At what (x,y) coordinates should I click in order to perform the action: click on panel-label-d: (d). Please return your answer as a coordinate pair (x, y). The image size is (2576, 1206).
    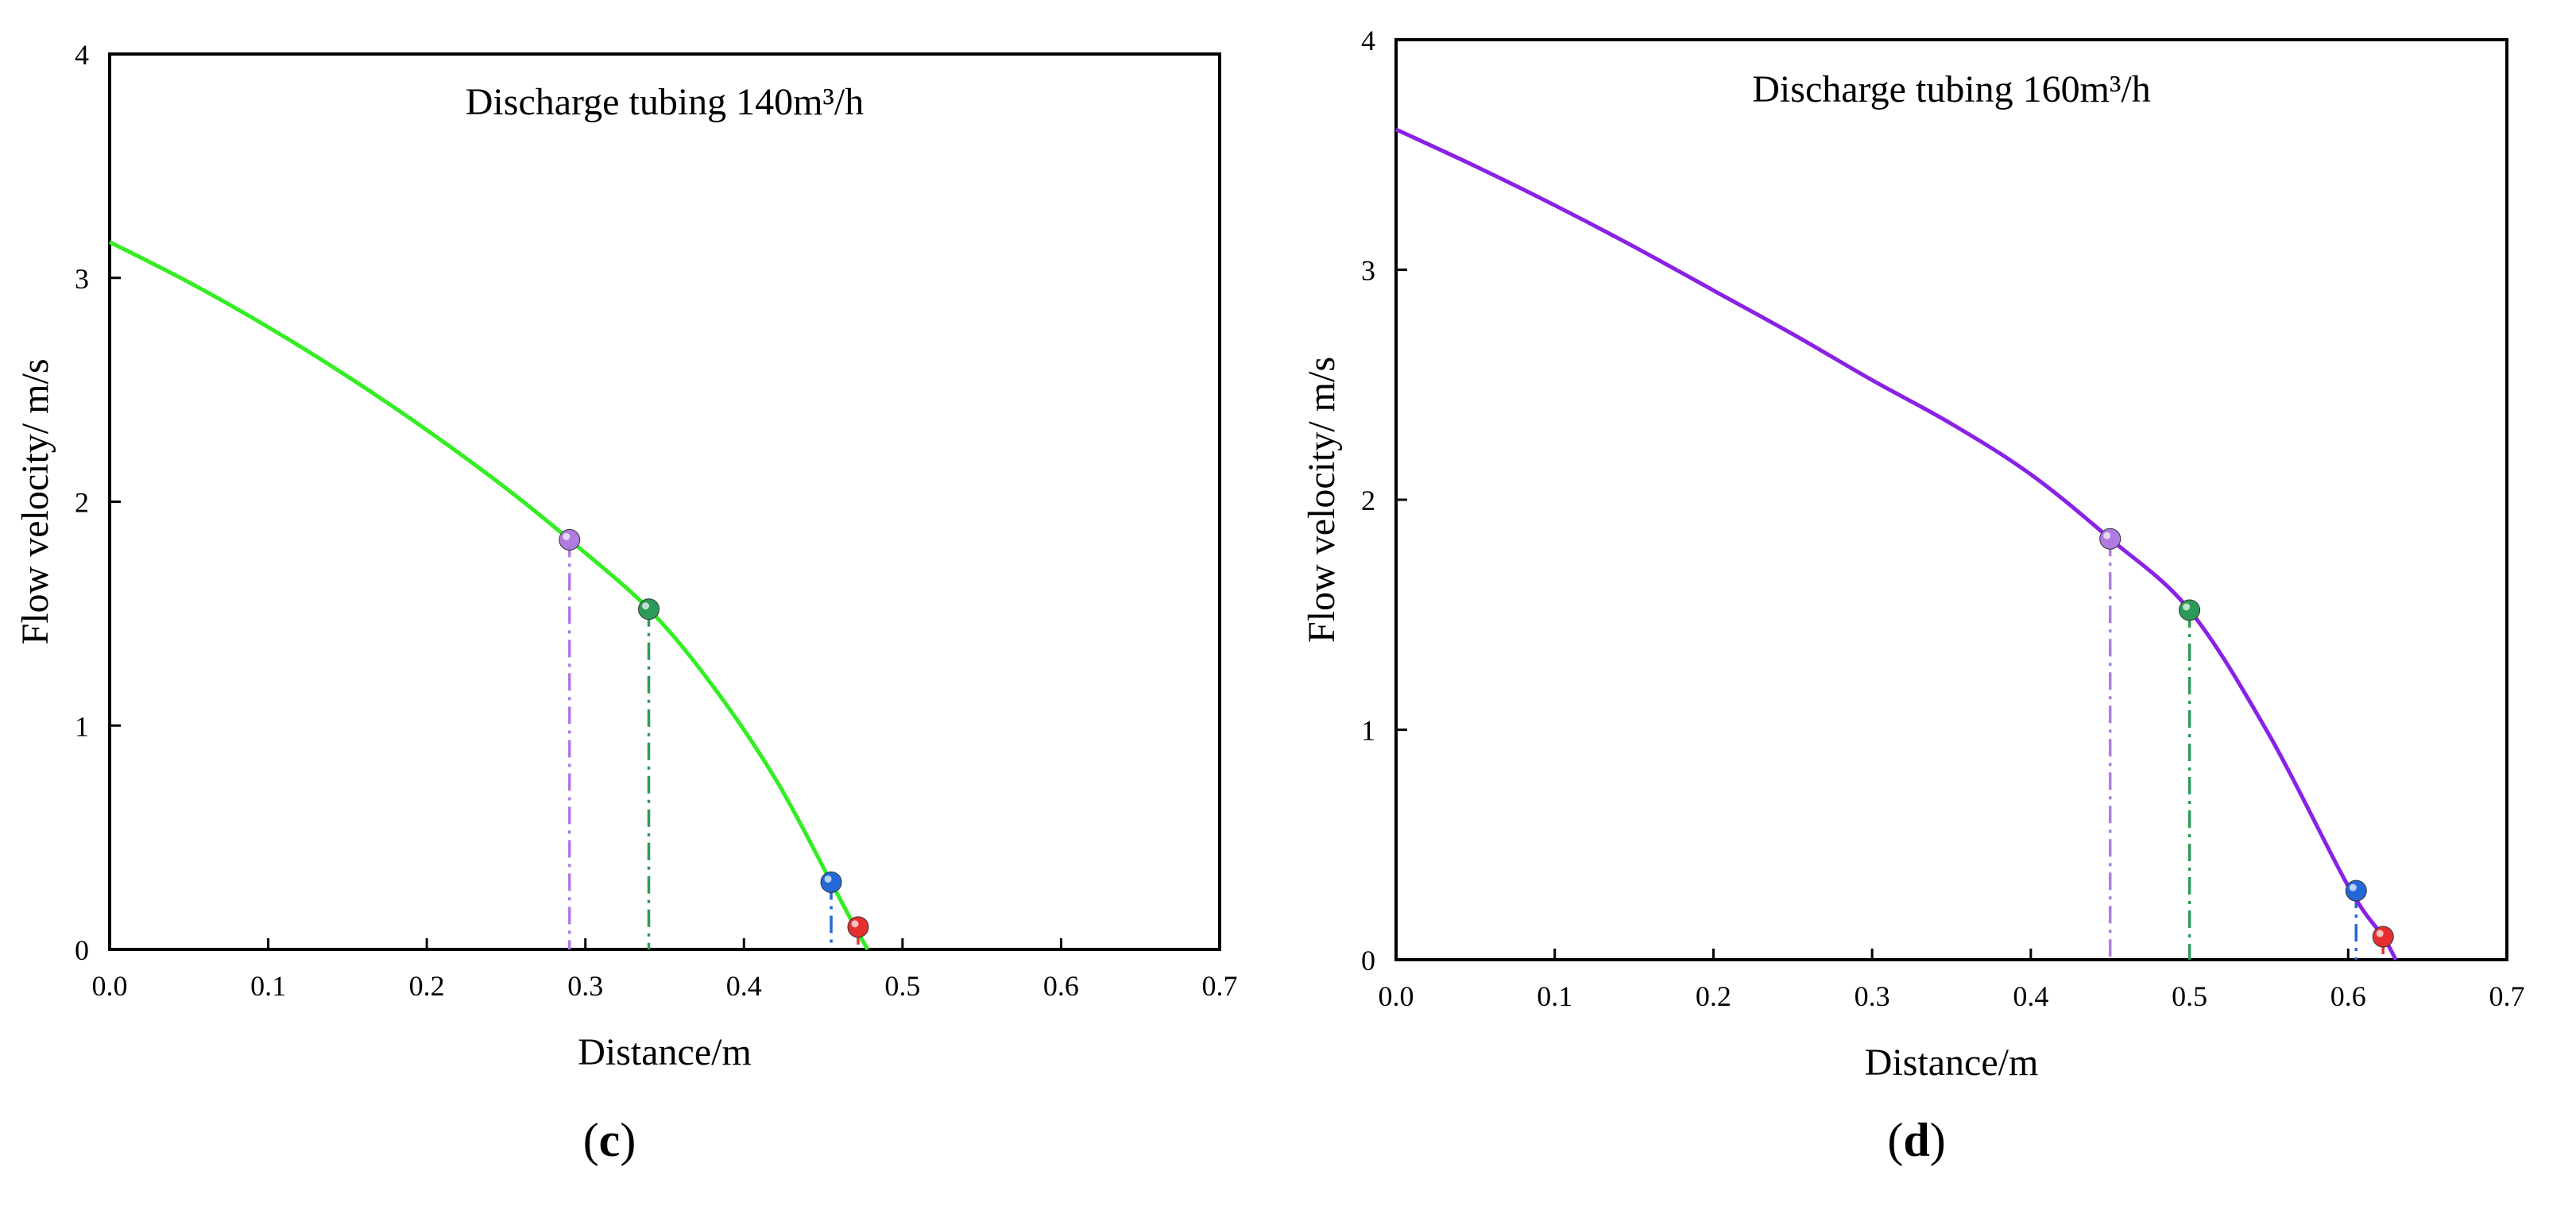
    Looking at the image, I should click on (1916, 1140).